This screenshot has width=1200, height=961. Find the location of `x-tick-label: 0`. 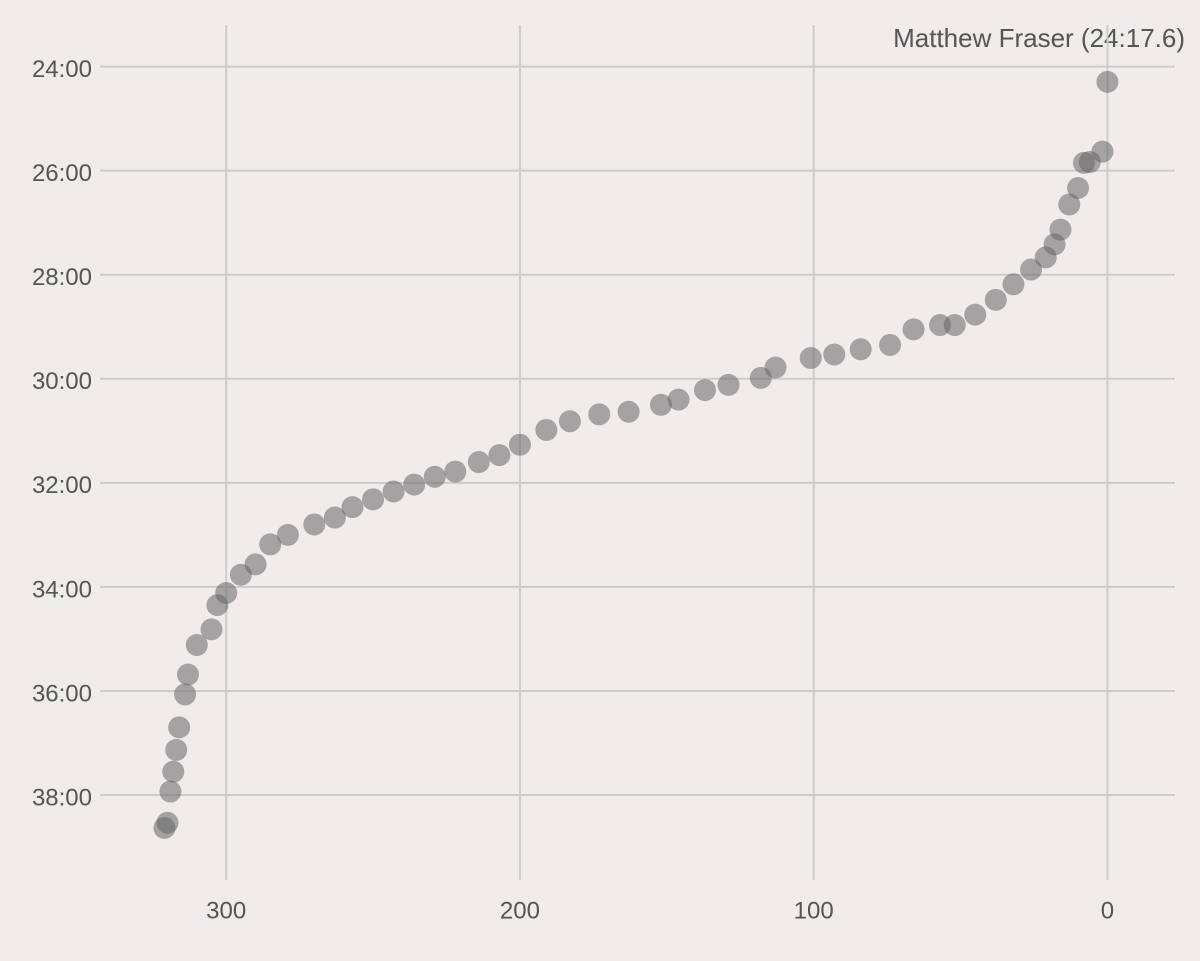

x-tick-label: 0 is located at coordinates (1107, 910).